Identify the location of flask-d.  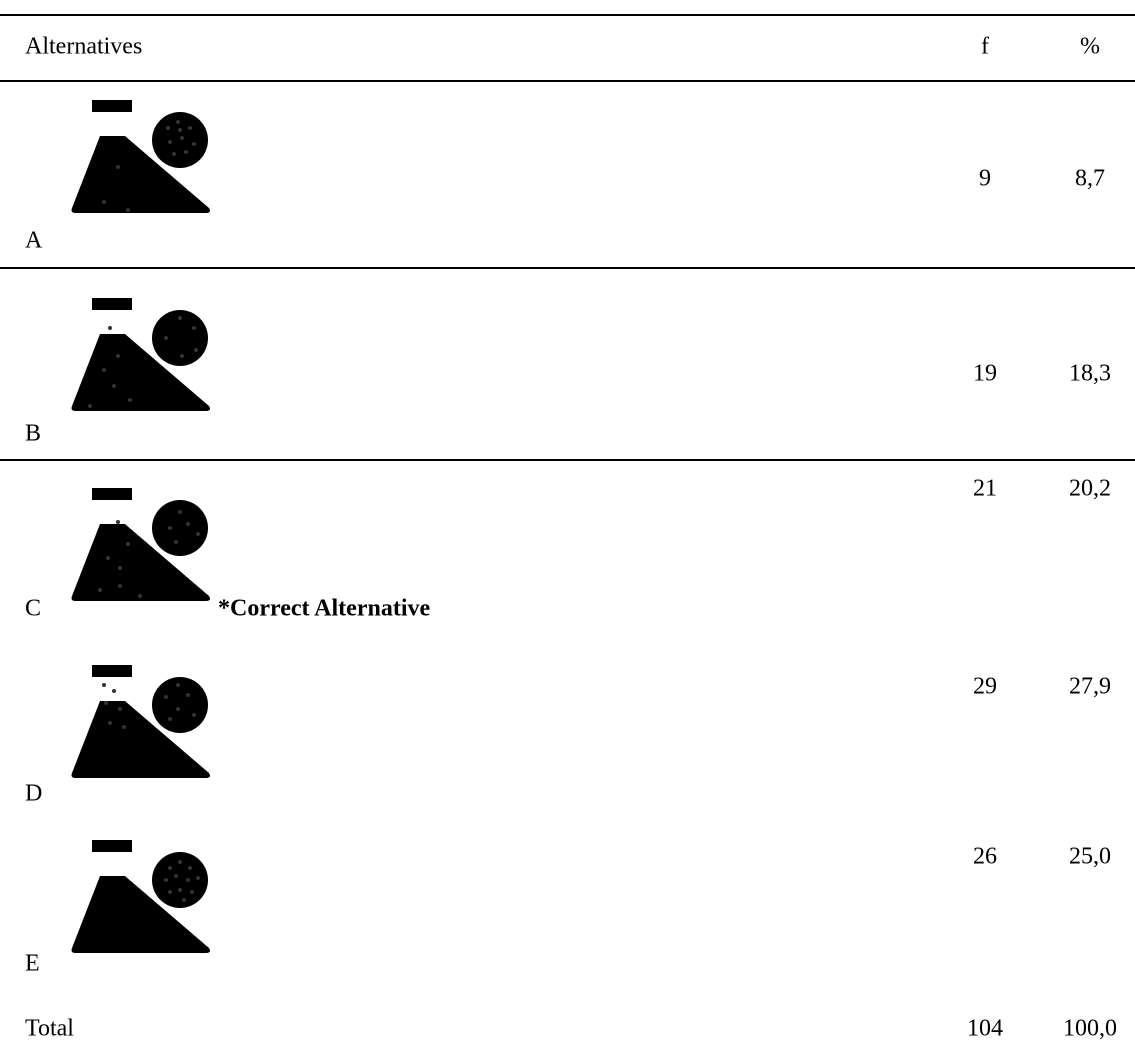
(140, 721).